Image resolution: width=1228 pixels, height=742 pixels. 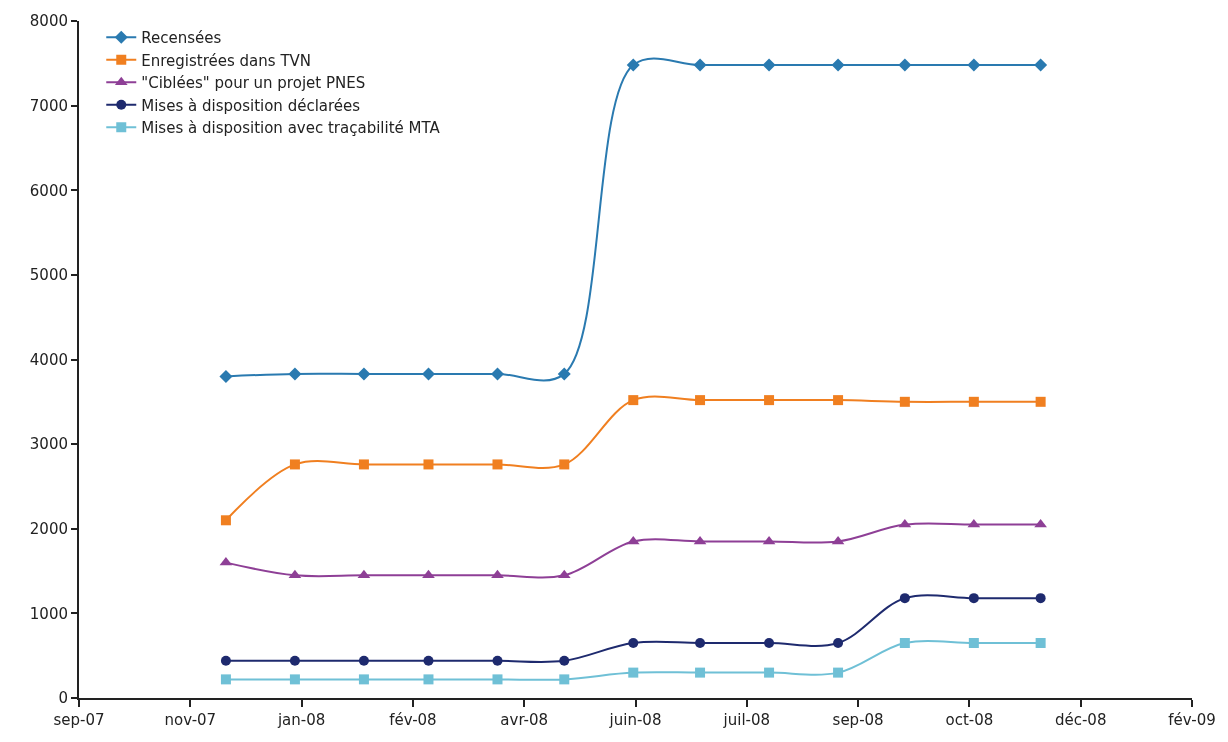 What do you see at coordinates (48, 359) in the screenshot?
I see `y-tick-label: 4000` at bounding box center [48, 359].